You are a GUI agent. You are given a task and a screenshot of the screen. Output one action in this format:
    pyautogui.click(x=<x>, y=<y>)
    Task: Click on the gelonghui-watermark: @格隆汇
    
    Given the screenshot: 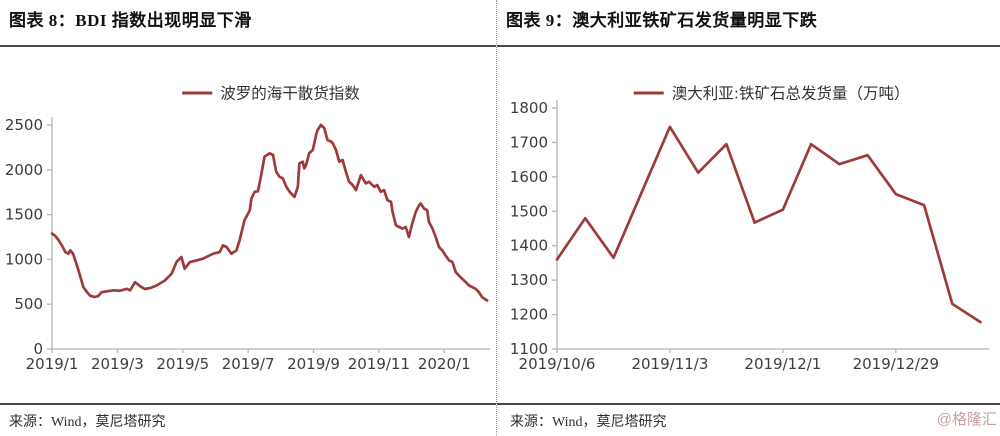 What is the action you would take?
    pyautogui.click(x=966, y=419)
    